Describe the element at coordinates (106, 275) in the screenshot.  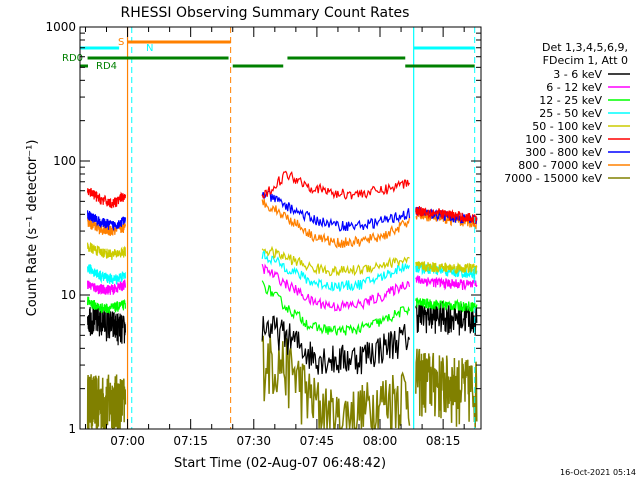
I see `series-line-25-50-kev-p1` at that location.